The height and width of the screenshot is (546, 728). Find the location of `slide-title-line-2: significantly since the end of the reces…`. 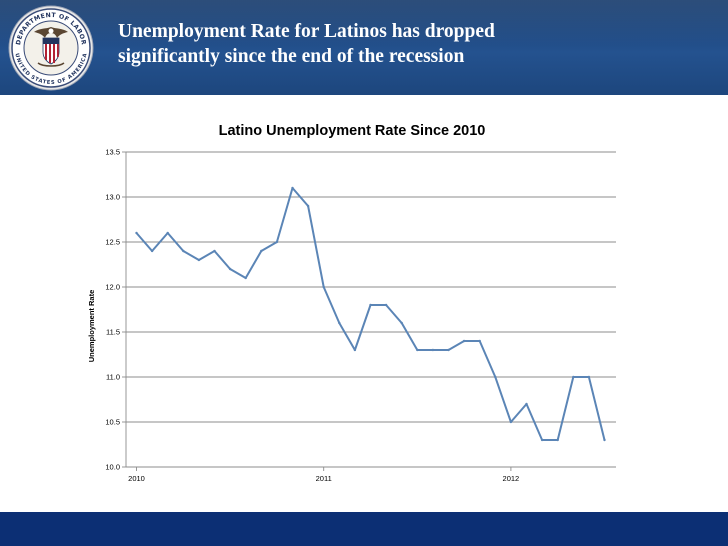

slide-title-line-2: significantly since the end of the reces… is located at coordinates (291, 56).